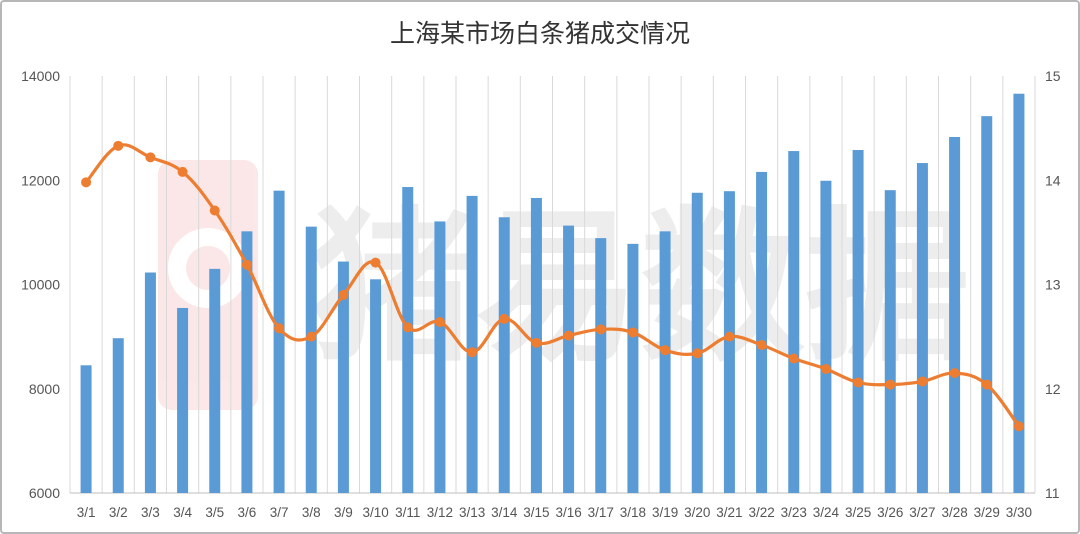  Describe the element at coordinates (182, 512) in the screenshot. I see `x-tick-label: 3/4` at that location.